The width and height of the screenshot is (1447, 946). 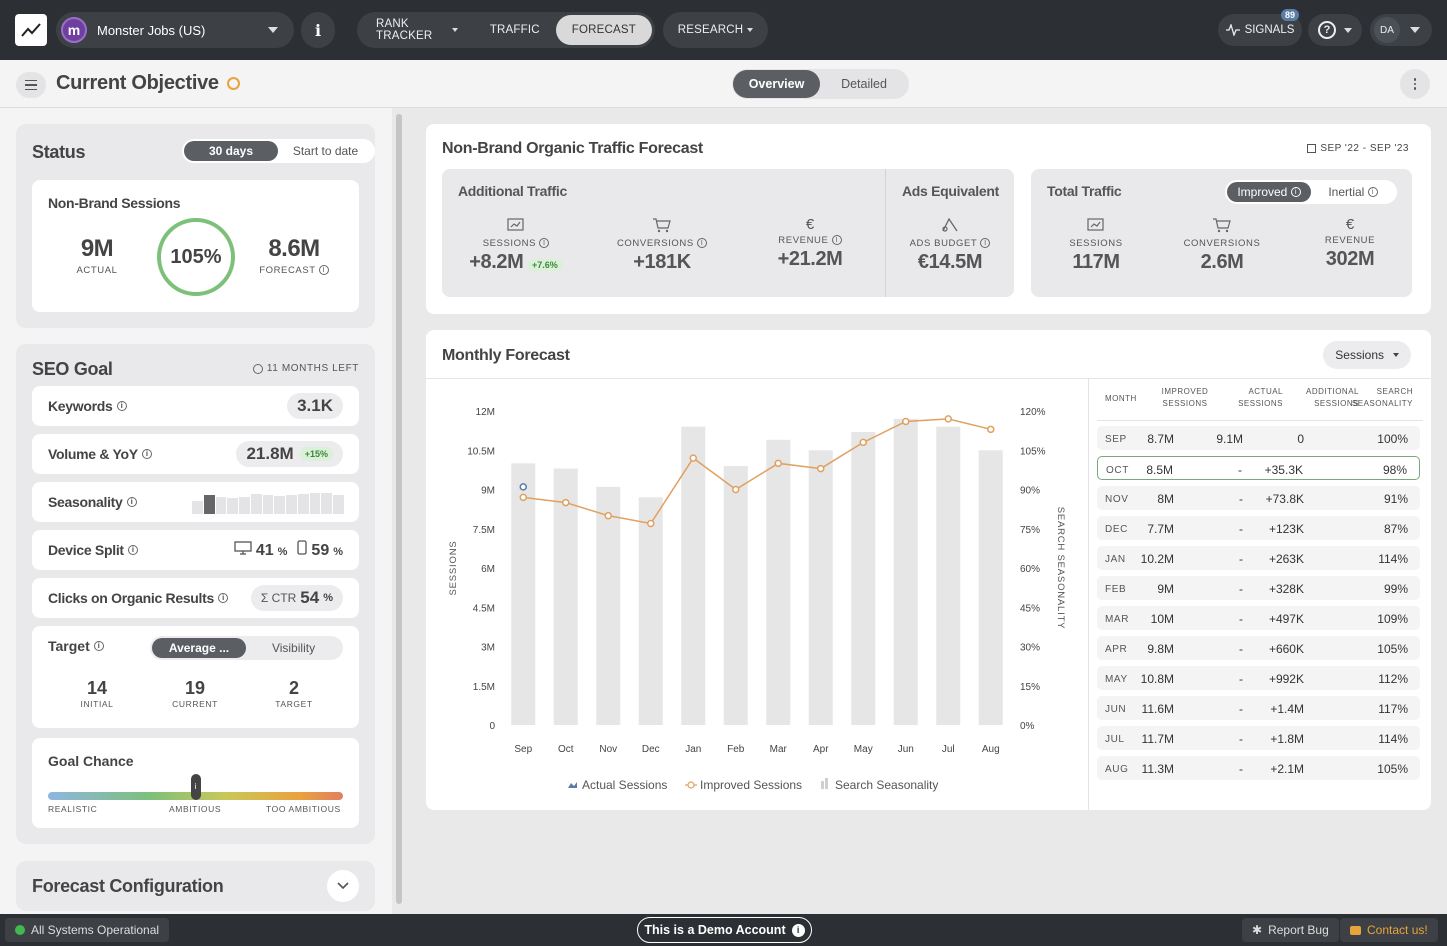 What do you see at coordinates (231, 151) in the screenshot?
I see `tab-30-days: 30 days` at bounding box center [231, 151].